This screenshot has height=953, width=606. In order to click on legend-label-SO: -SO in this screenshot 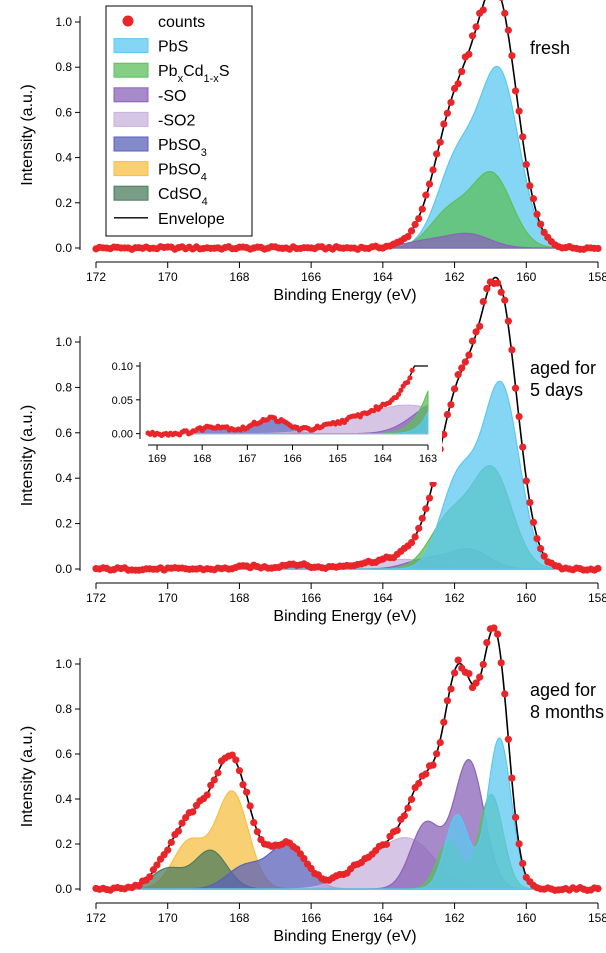, I will do `click(172, 96)`.